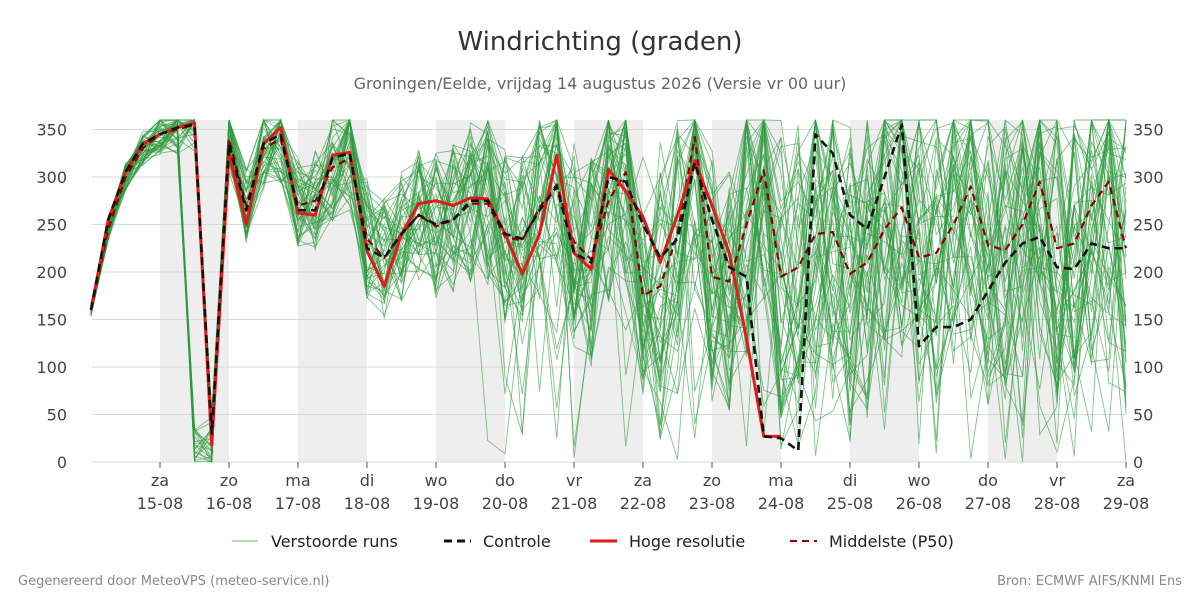 The width and height of the screenshot is (1200, 600). Describe the element at coordinates (1148, 130) in the screenshot. I see `y-tick-label-right: 350` at that location.